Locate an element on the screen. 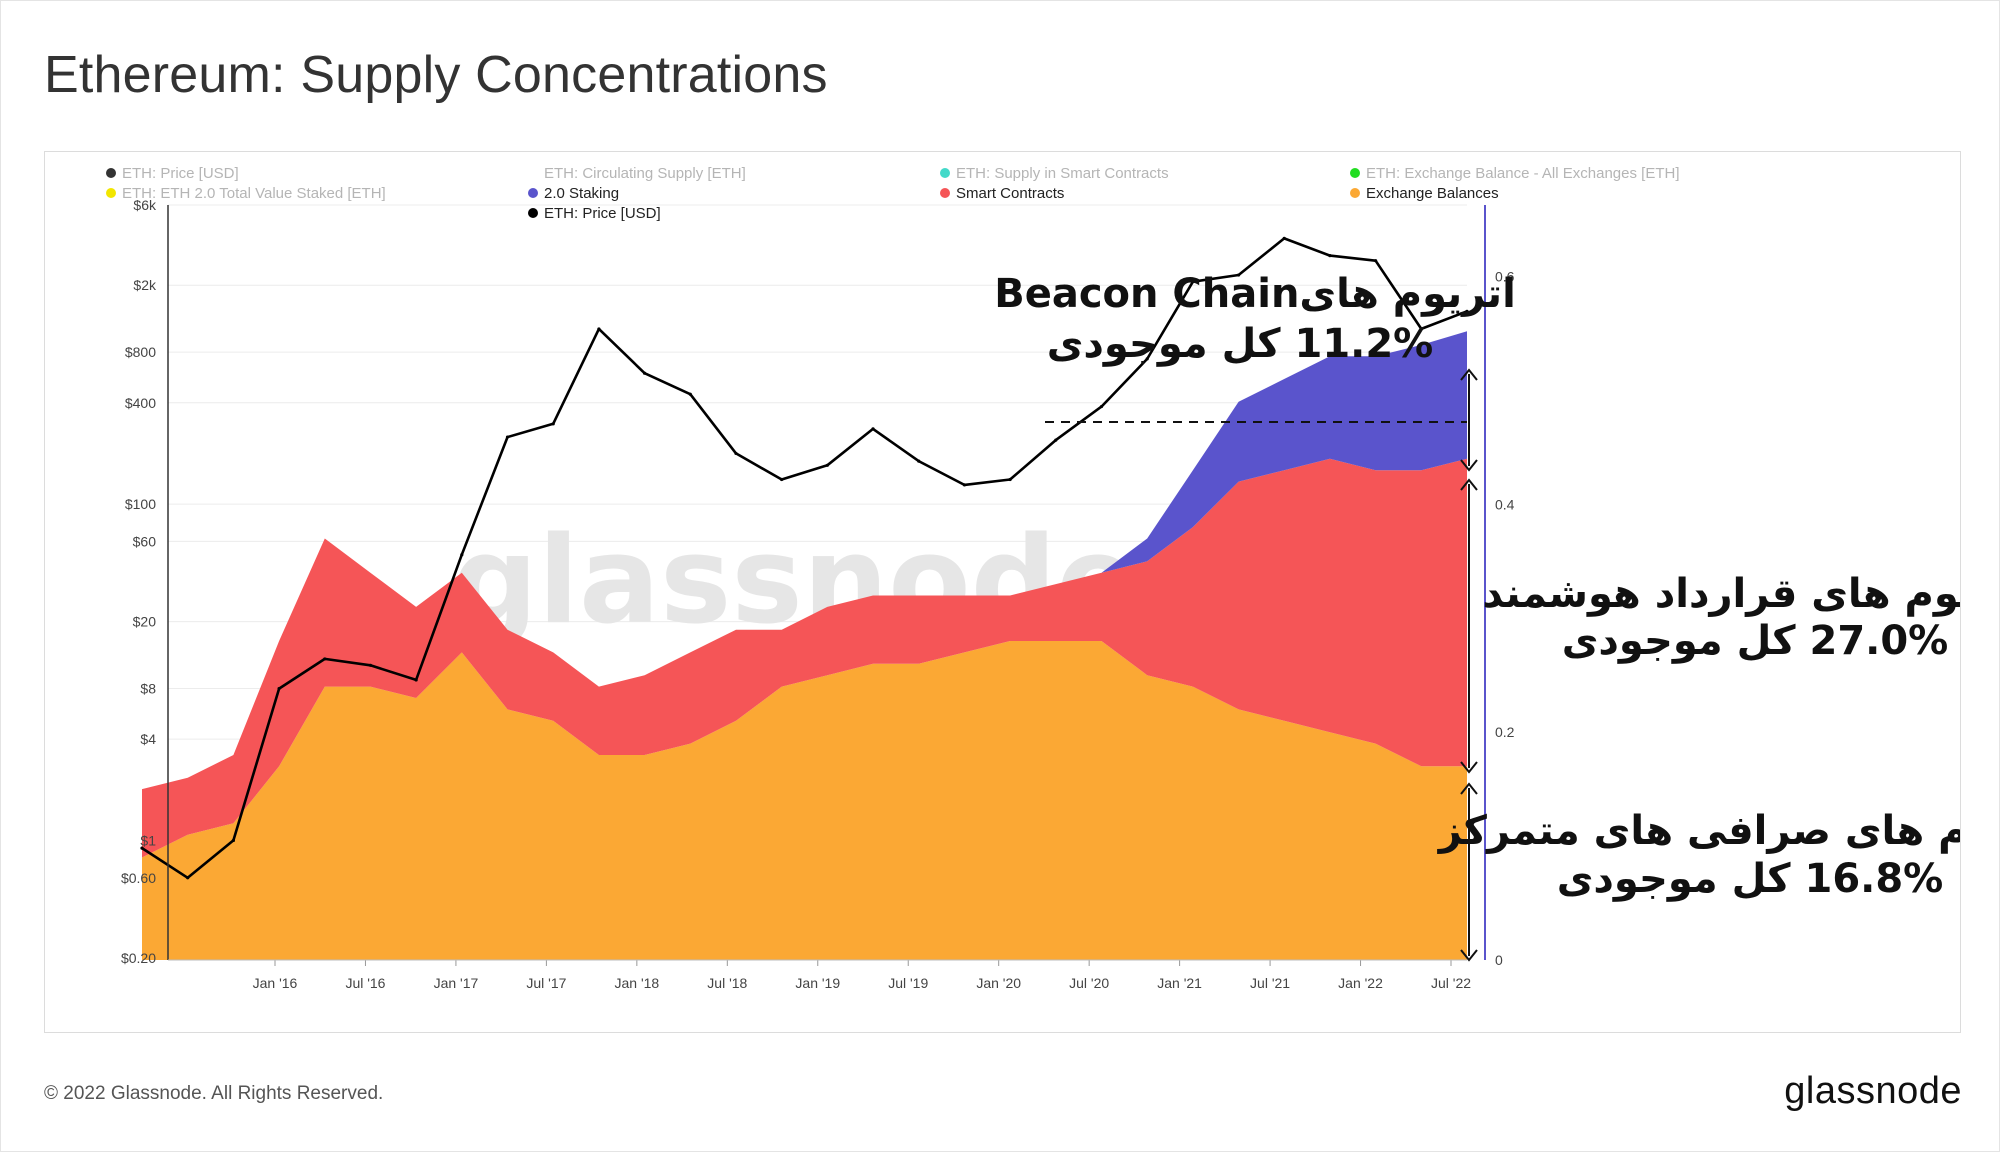 This screenshot has height=1152, width=2000. right-axis-tick-label: 0 is located at coordinates (1499, 960).